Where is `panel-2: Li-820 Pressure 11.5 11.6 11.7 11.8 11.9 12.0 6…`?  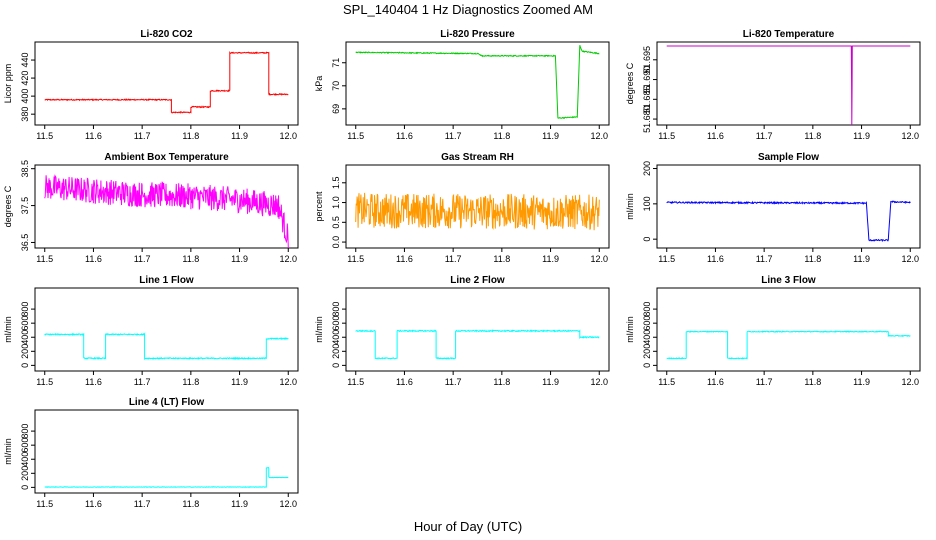 panel-2: Li-820 Pressure 11.5 11.6 11.7 11.8 11.9 12.0 6… is located at coordinates (462, 85).